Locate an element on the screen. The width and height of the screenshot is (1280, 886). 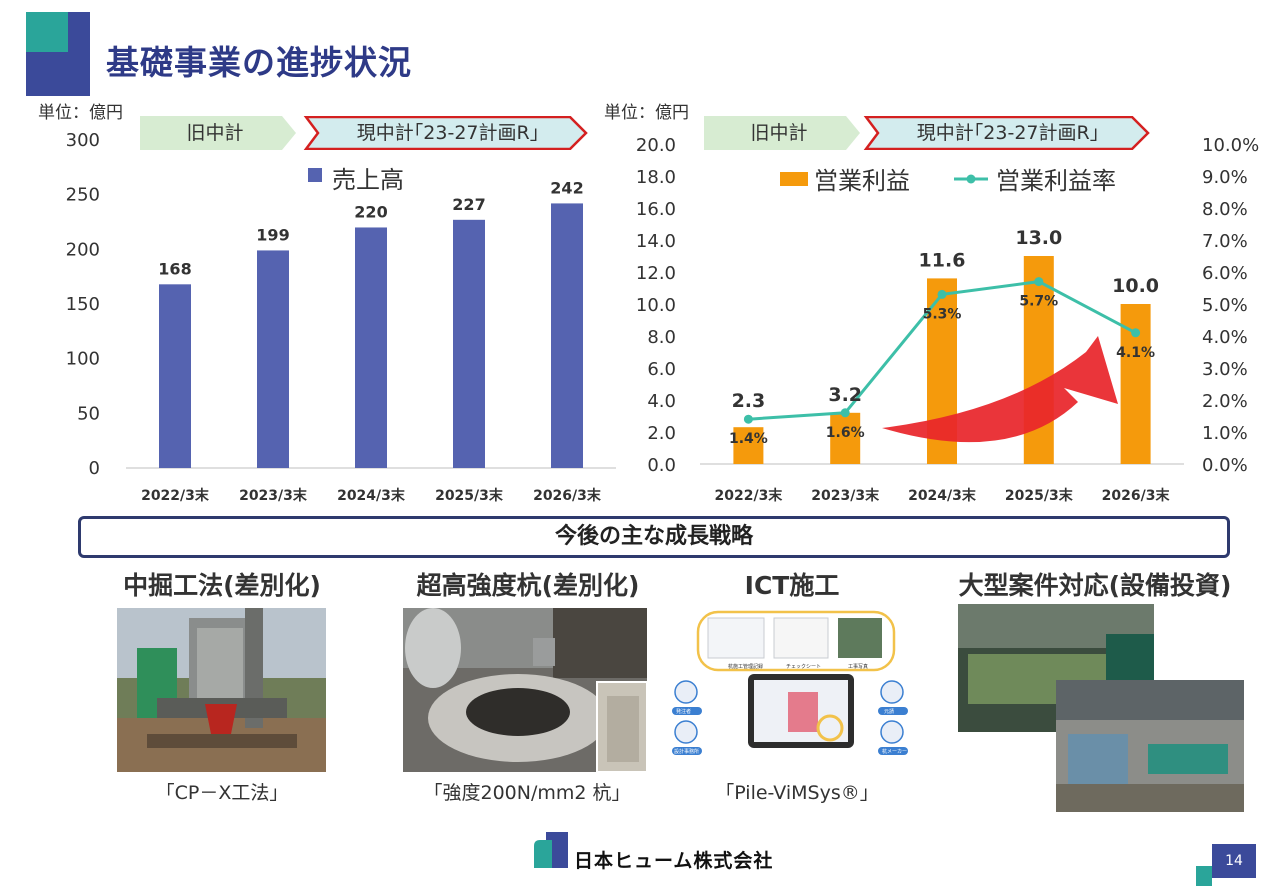
right-chart-legend-bar-label: 営業利益 is located at coordinates (862, 181).